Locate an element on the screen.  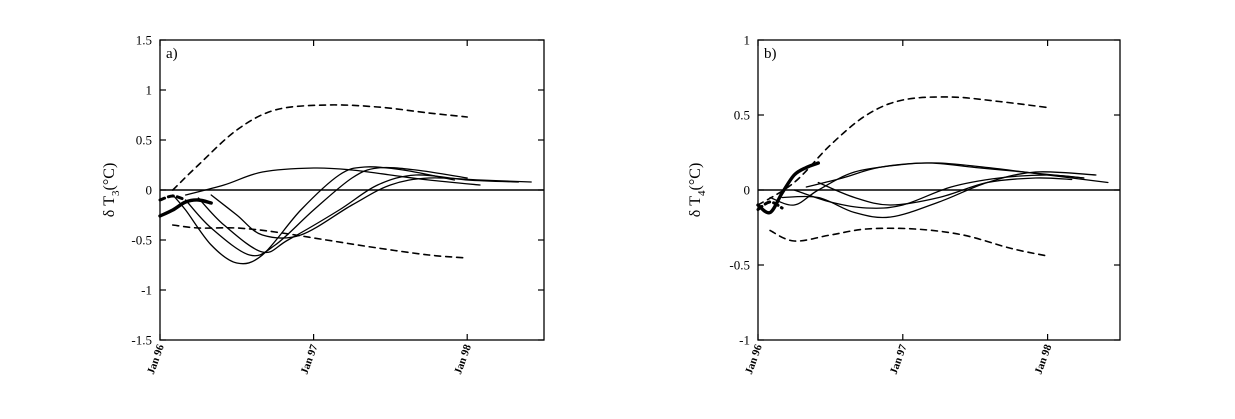
y-tick-label: 1.5 is located at coordinates (144, 40).